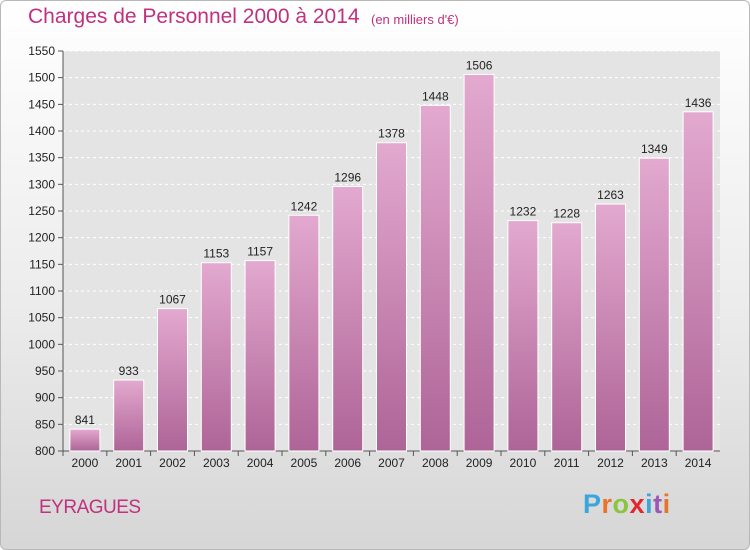  I want to click on chart-title: Charges de Personnel 2000 à 2014, so click(194, 16).